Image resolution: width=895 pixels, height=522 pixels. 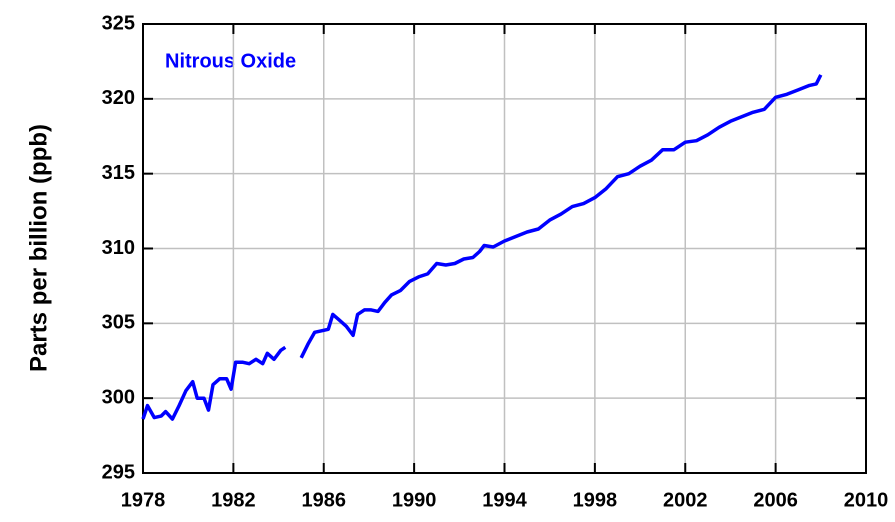 What do you see at coordinates (143, 500) in the screenshot?
I see `x-tick-label: 1978` at bounding box center [143, 500].